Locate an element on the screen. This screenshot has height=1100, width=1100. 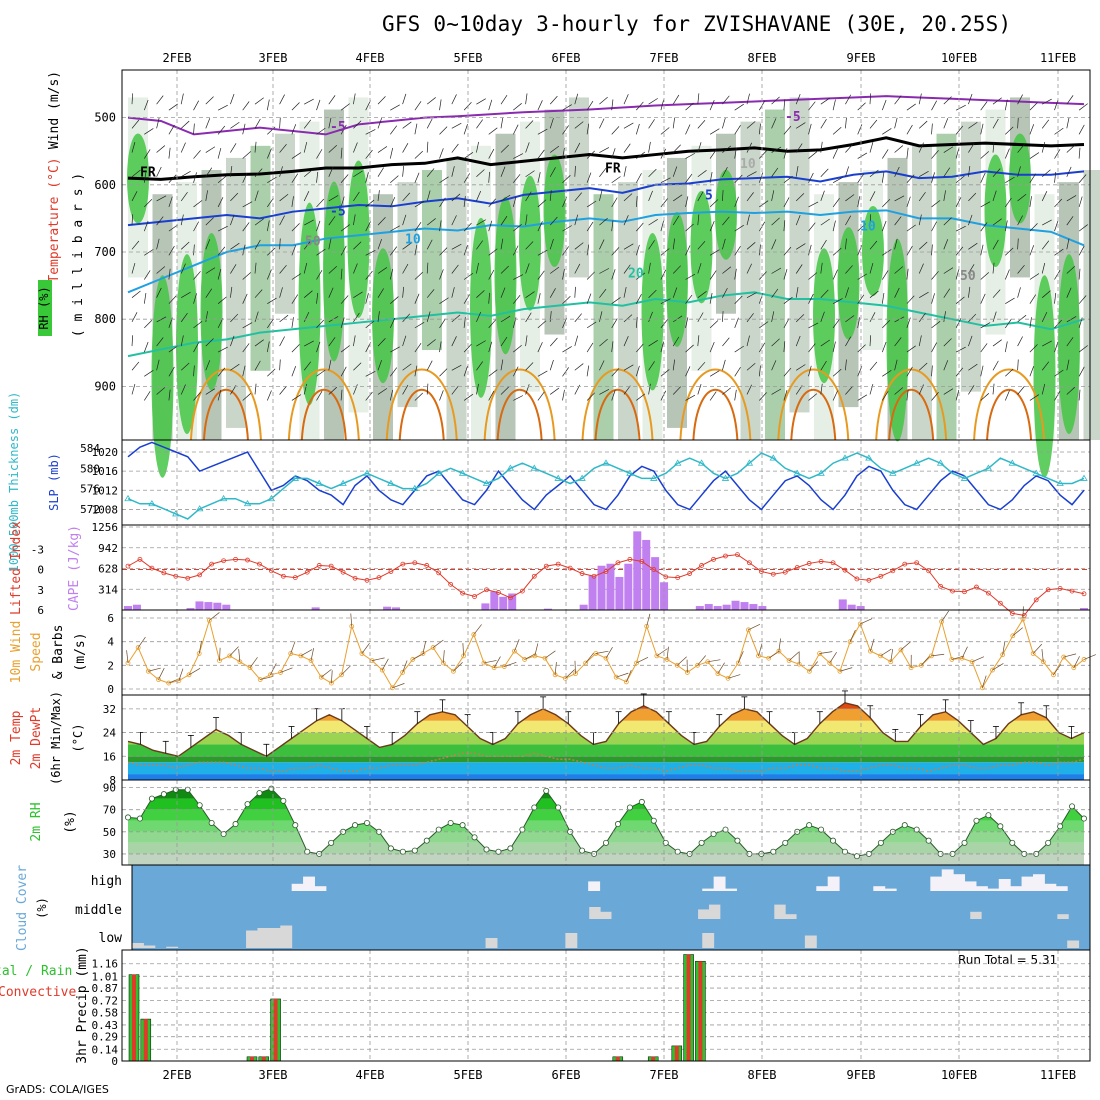
isotherm-warm-arch is located at coordinates (1009, 404).